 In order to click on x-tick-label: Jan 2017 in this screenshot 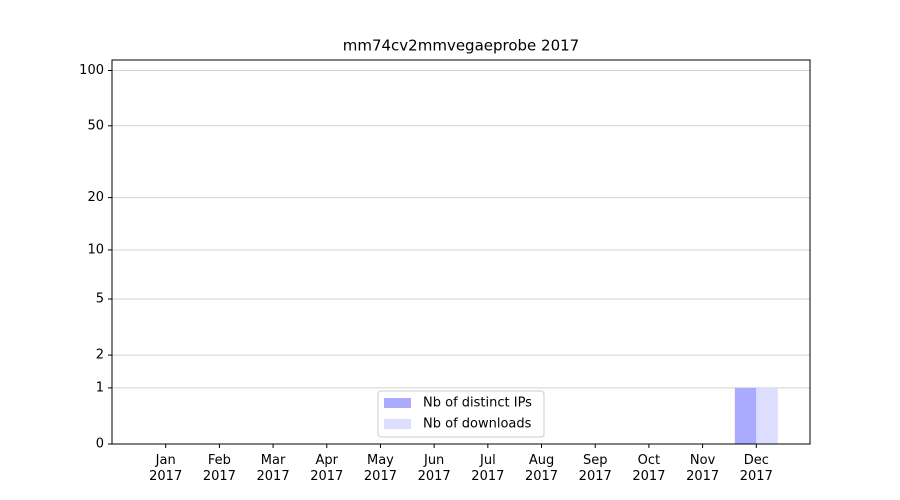, I will do `click(166, 468)`.